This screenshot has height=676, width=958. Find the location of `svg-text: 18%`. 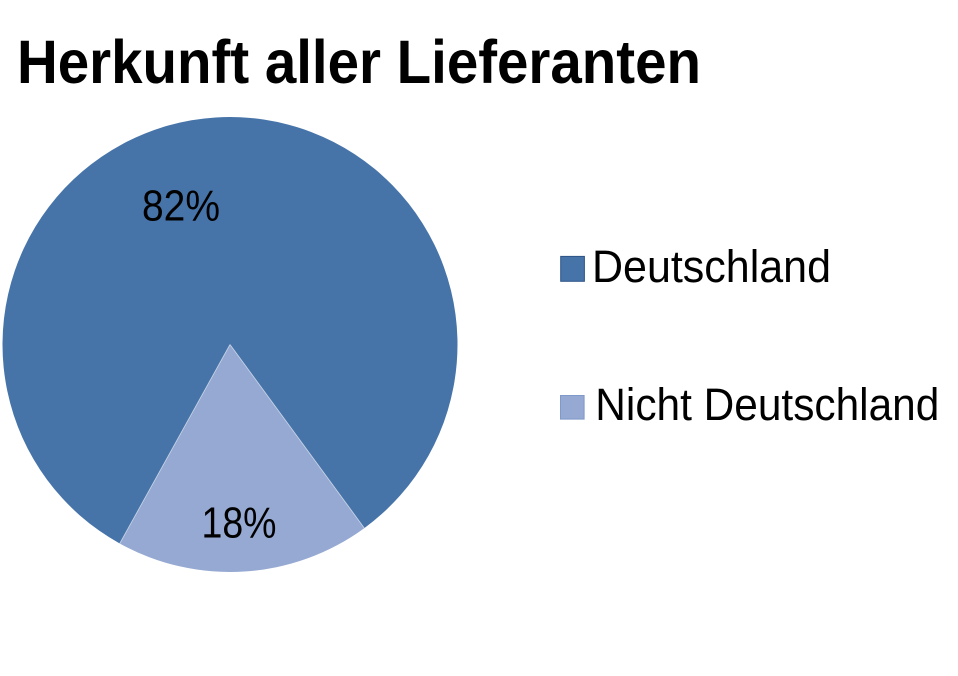

svg-text: 18% is located at coordinates (239, 523).